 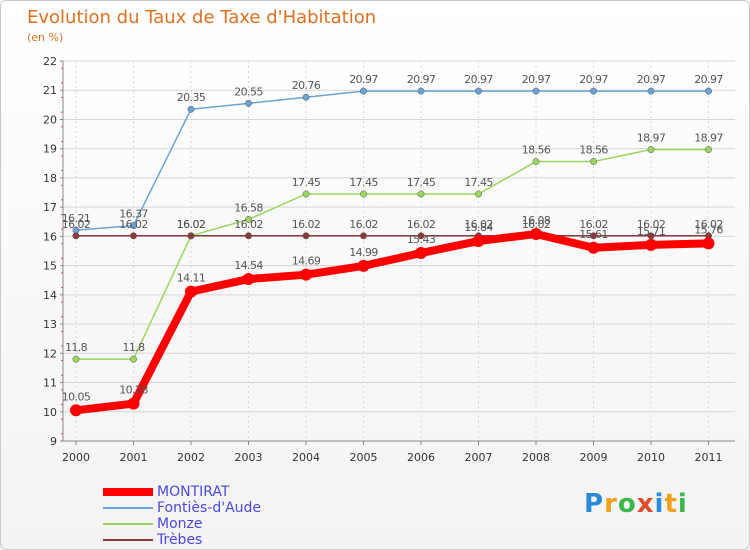 What do you see at coordinates (536, 457) in the screenshot?
I see `x-tick-label: 2008` at bounding box center [536, 457].